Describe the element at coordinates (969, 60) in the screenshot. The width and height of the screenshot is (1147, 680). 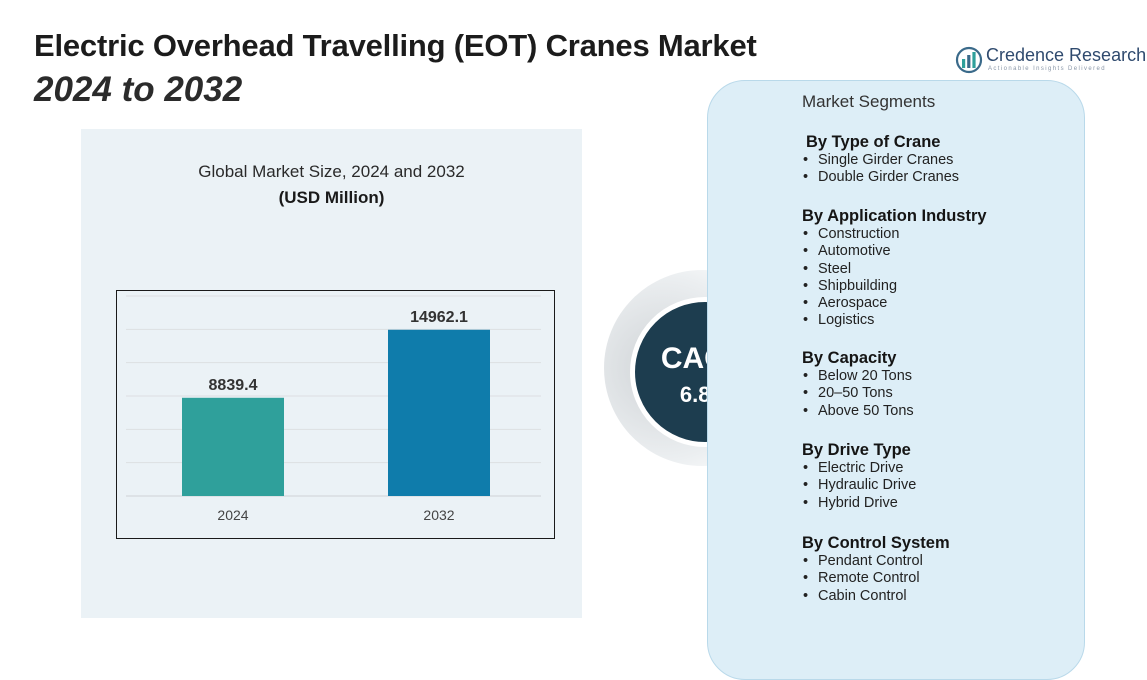
I see `bar-chart-globe-icon` at that location.